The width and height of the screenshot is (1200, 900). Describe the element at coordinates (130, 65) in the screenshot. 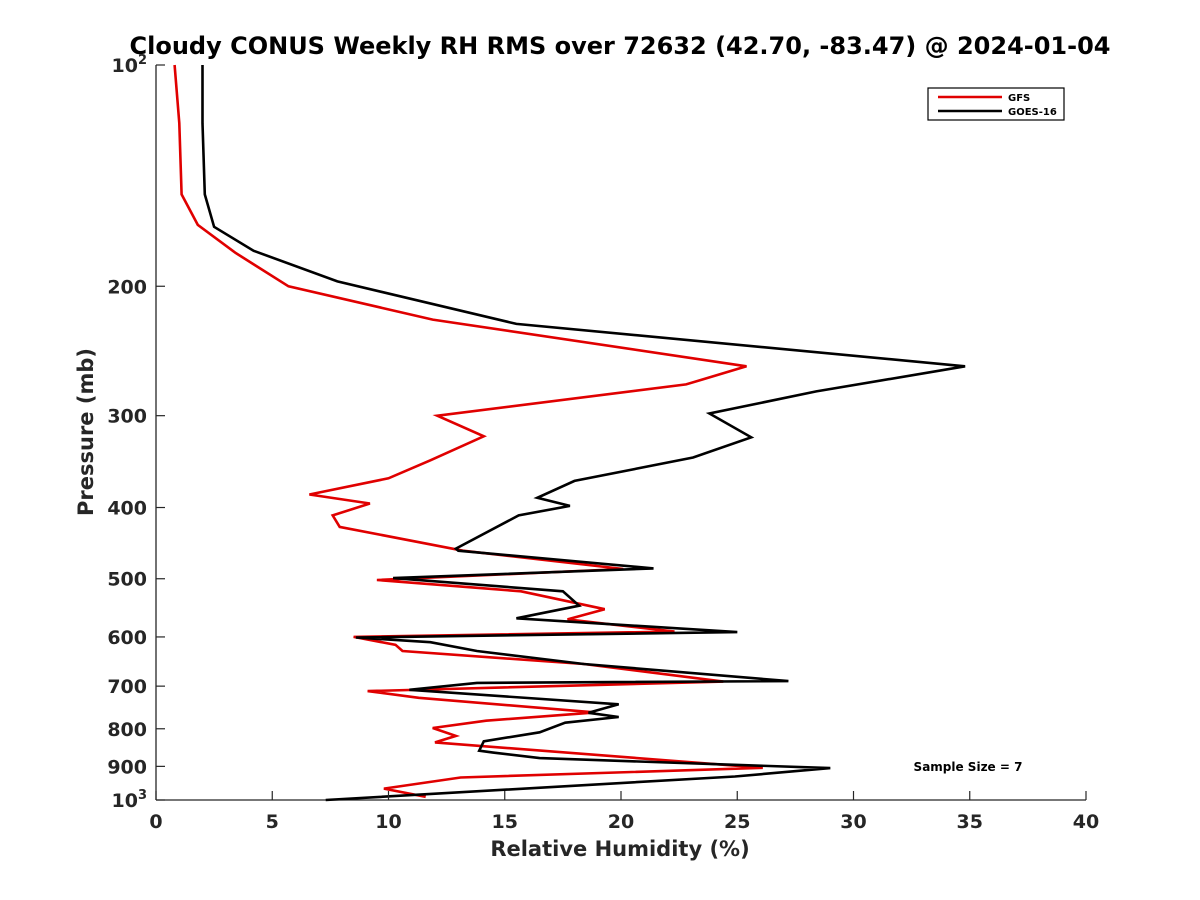

I see `y-tick-label: 10²` at that location.